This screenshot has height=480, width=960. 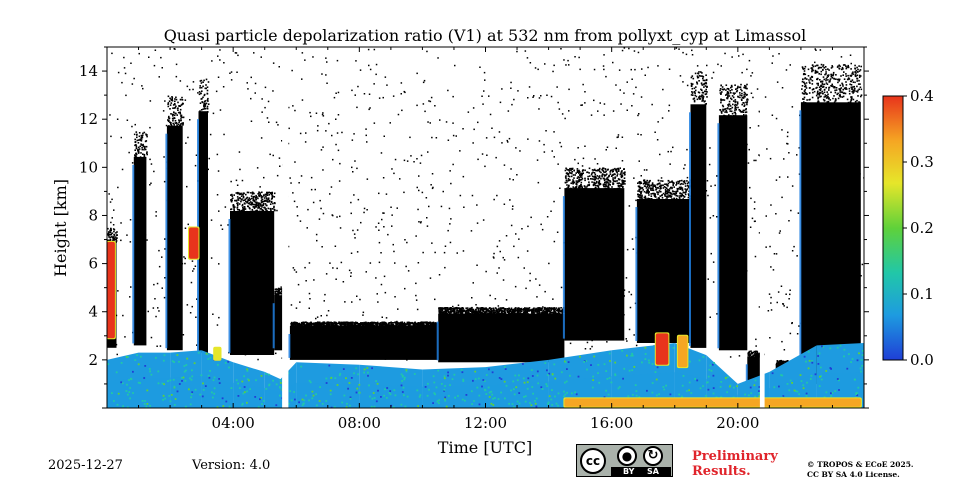 What do you see at coordinates (627, 456) in the screenshot?
I see `attribution-person-icon: ●` at bounding box center [627, 456].